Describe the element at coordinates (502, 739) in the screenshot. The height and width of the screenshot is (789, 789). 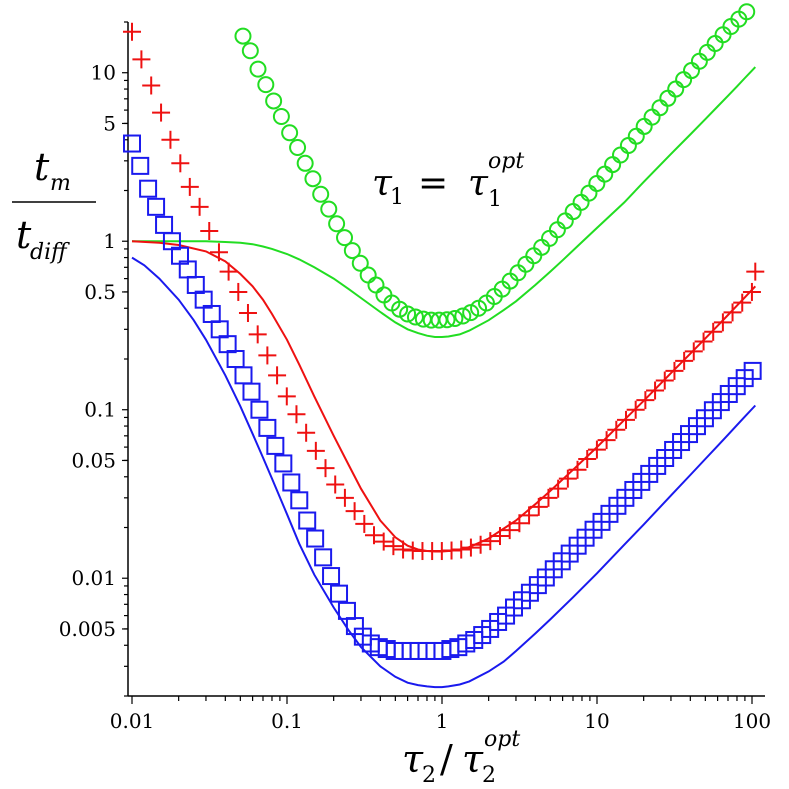
I see `xlabel-den-sup: opt` at that location.